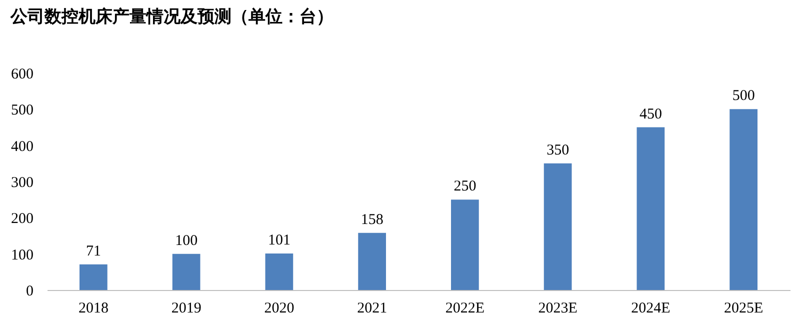  What do you see at coordinates (372, 220) in the screenshot?
I see `data-label: 158` at bounding box center [372, 220].